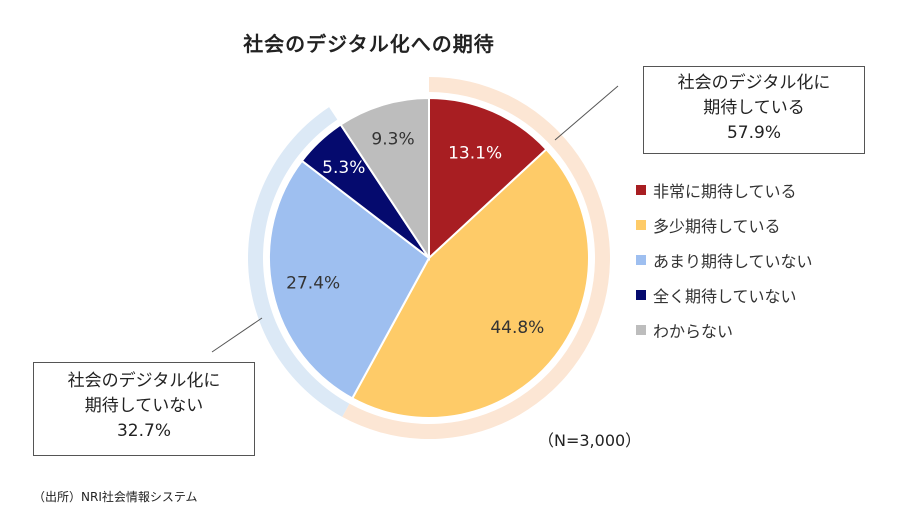 This screenshot has height=526, width=900. What do you see at coordinates (144, 406) in the screenshot?
I see `callout-negative-line2: 期待していない` at bounding box center [144, 406].